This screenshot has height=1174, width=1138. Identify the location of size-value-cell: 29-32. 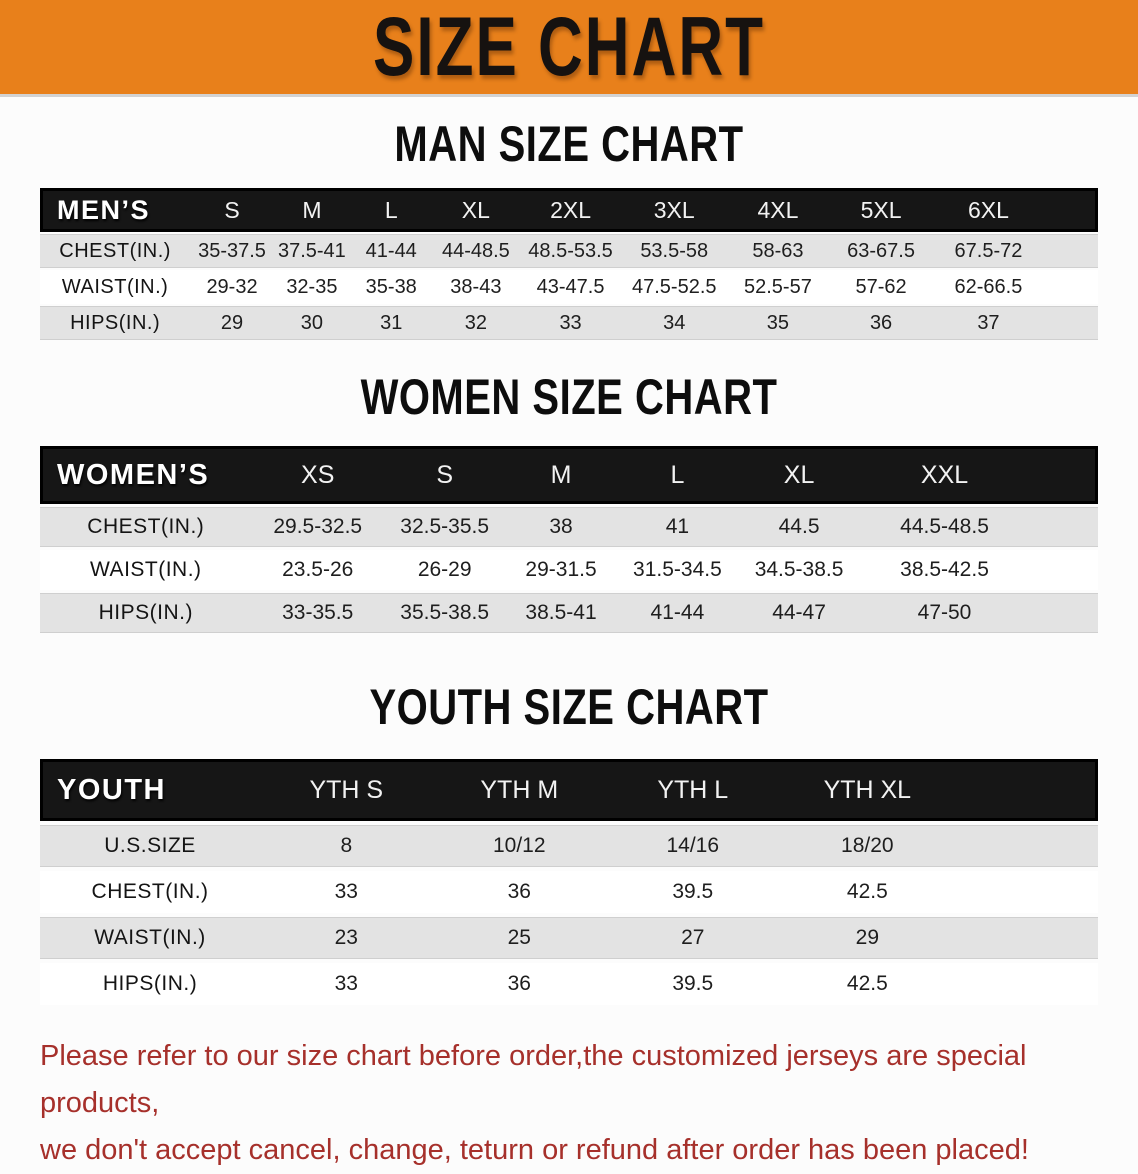
(232, 287).